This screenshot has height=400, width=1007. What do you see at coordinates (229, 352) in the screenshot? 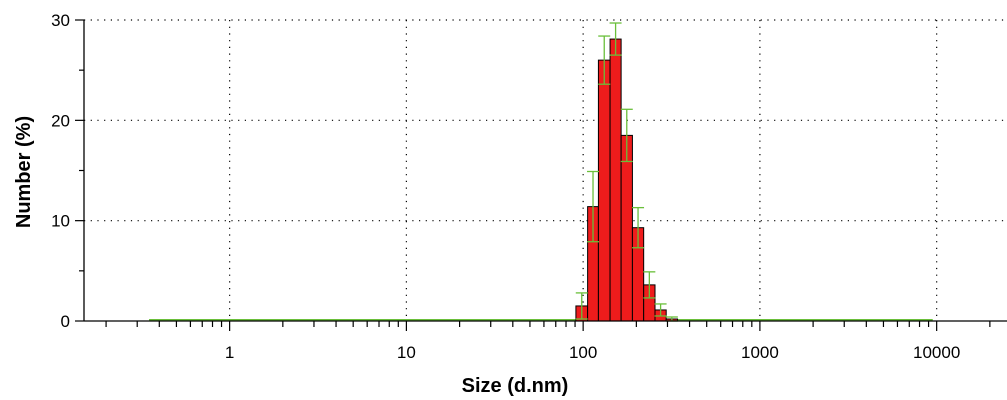
I see `x-tick-label: 1` at bounding box center [229, 352].